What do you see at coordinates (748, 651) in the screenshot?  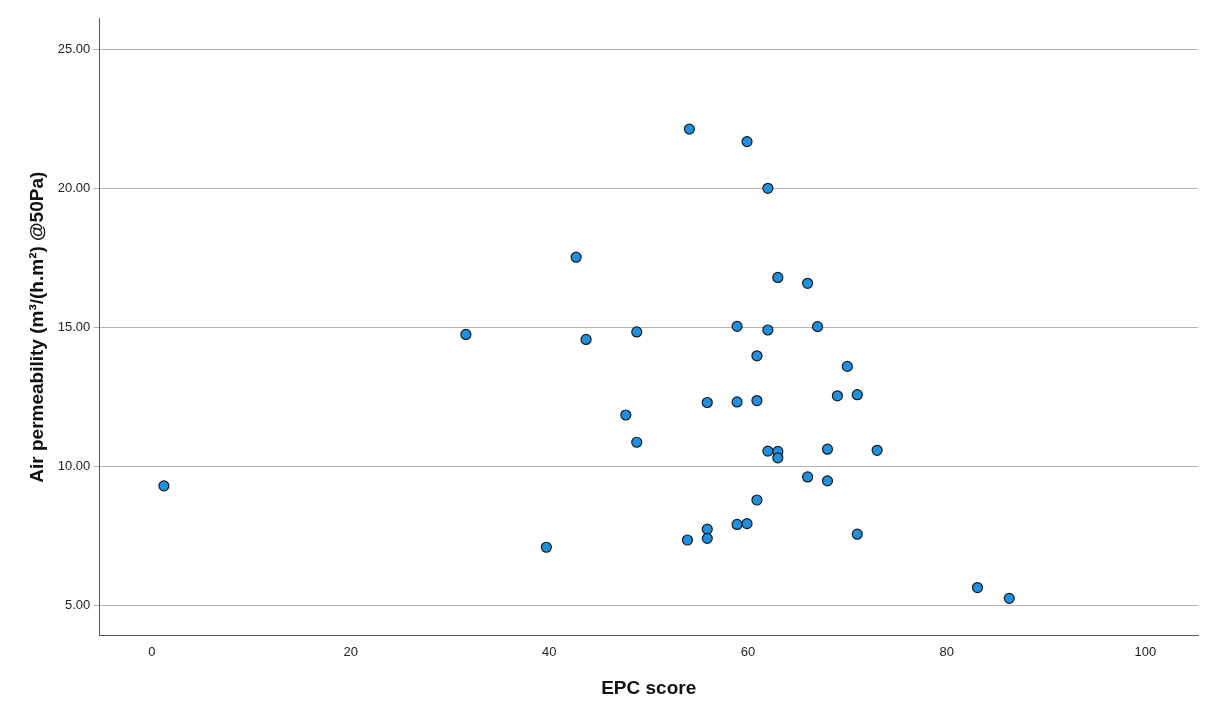 I see `x-tick-label: 60` at bounding box center [748, 651].